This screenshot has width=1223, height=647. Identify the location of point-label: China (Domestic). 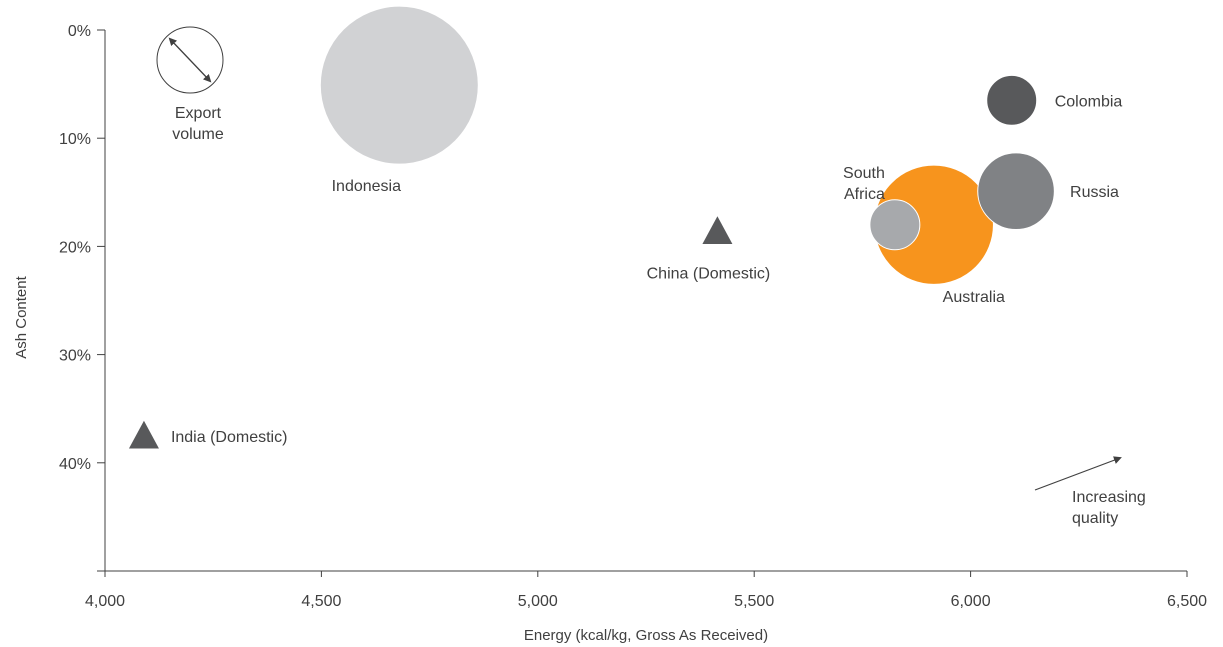
(709, 273).